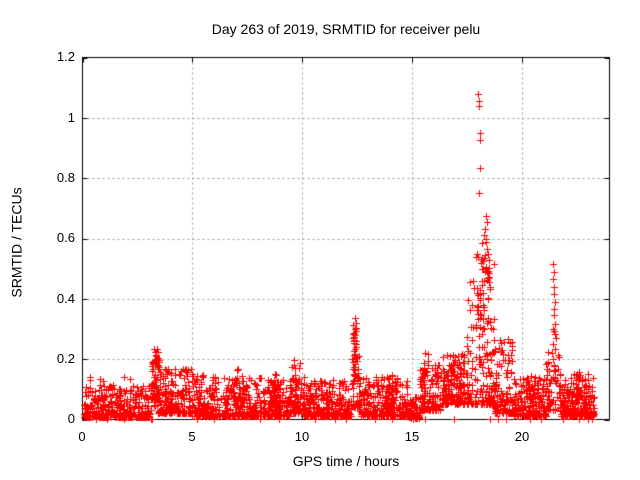  Describe the element at coordinates (65, 177) in the screenshot. I see `y-tick-label-0.8: 0.8` at that location.